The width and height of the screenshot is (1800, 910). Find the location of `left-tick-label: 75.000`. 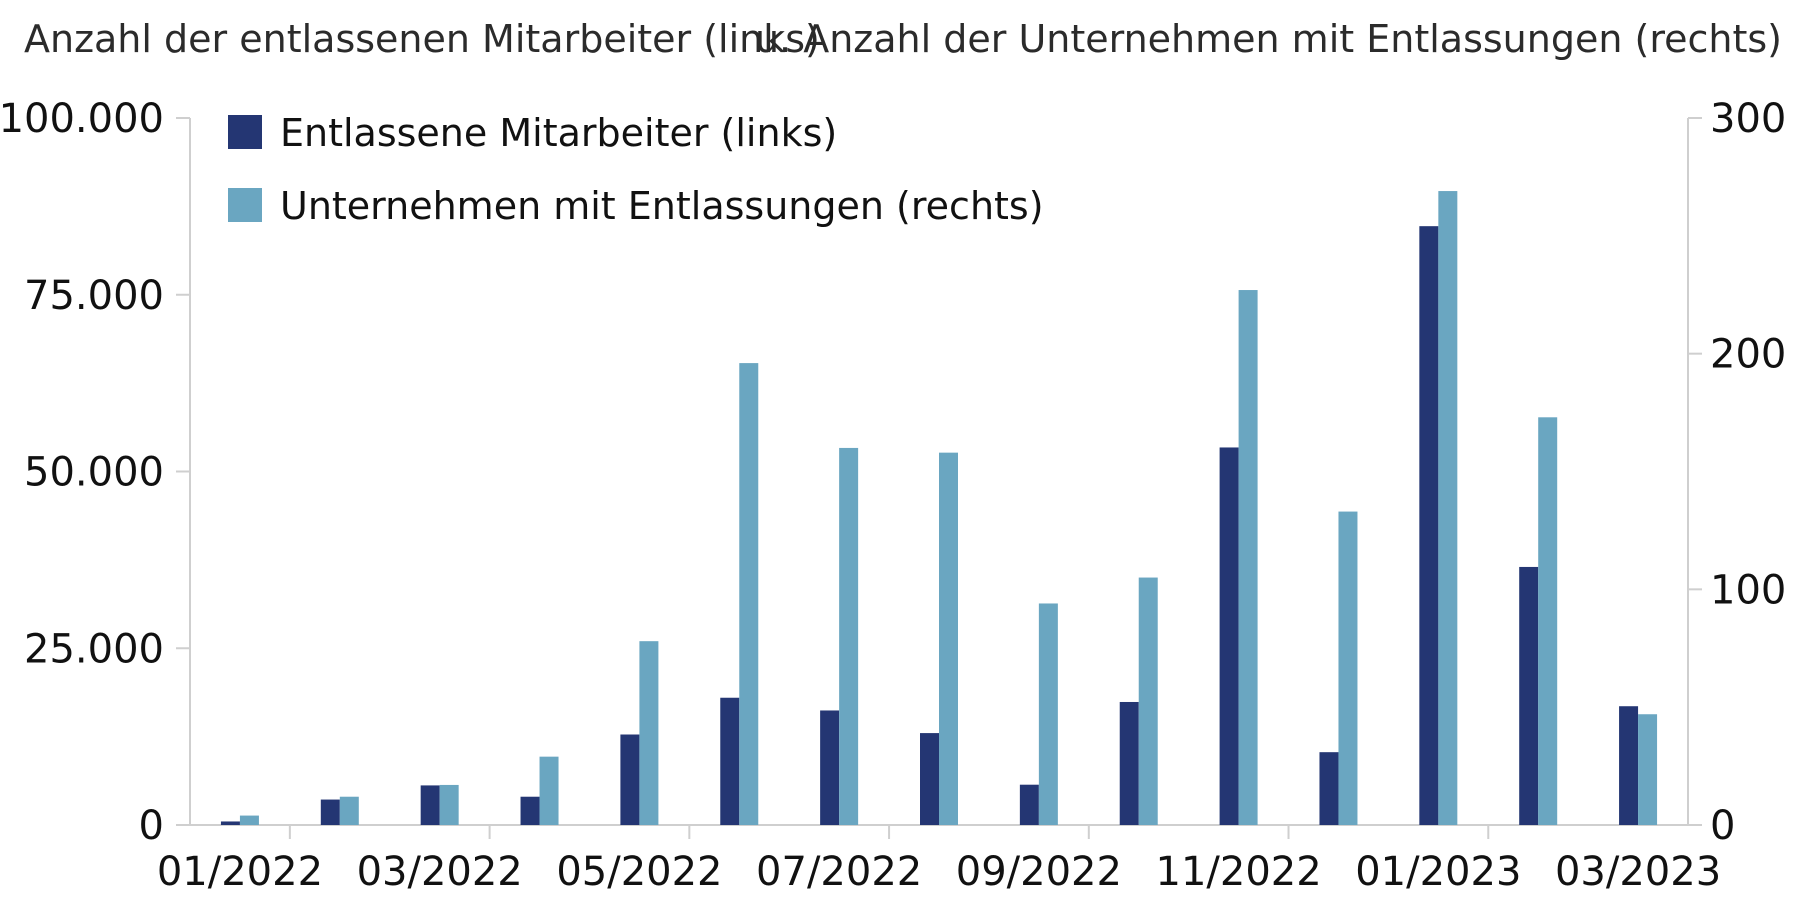

left-tick-label: 75.000 is located at coordinates (94, 296).